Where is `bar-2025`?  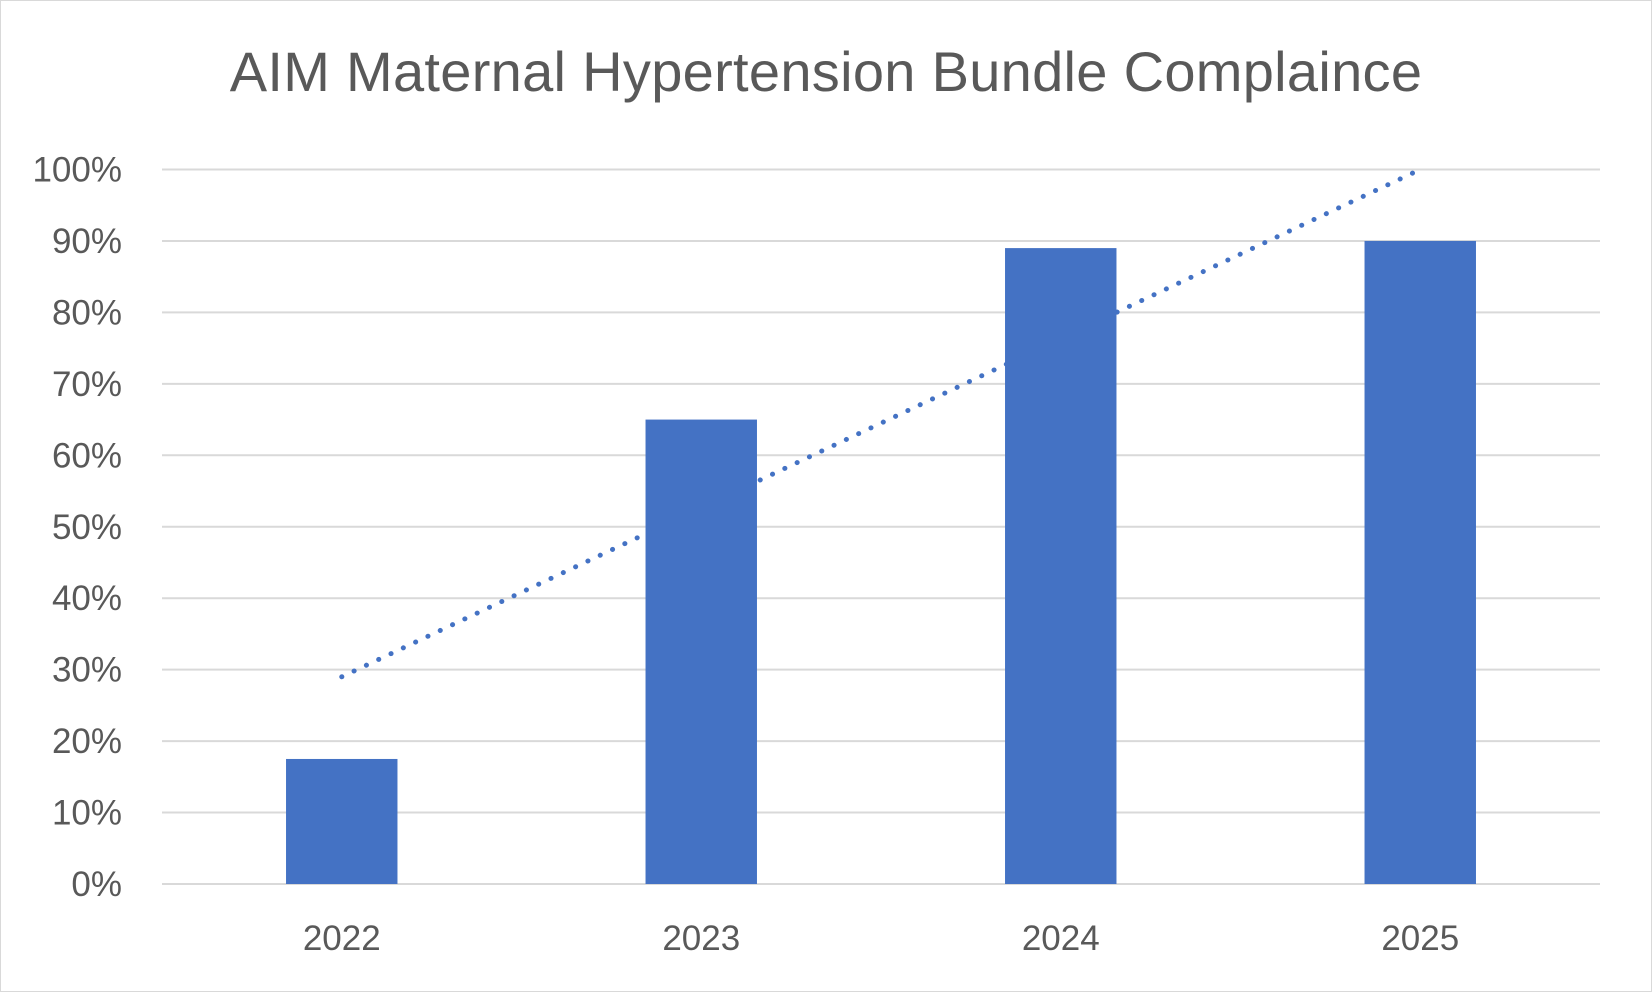 bar-2025 is located at coordinates (1420, 562).